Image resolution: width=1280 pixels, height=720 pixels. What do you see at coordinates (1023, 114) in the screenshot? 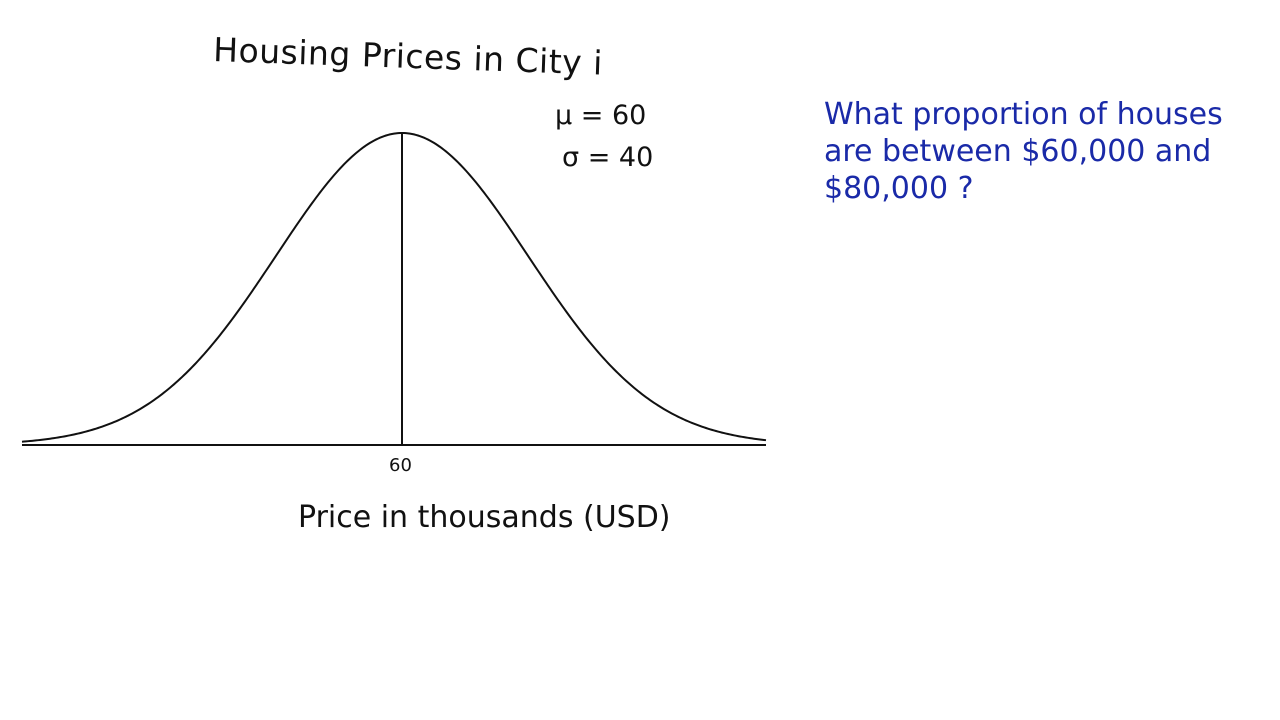
I see `question-line: What proportion of houses` at bounding box center [1023, 114].